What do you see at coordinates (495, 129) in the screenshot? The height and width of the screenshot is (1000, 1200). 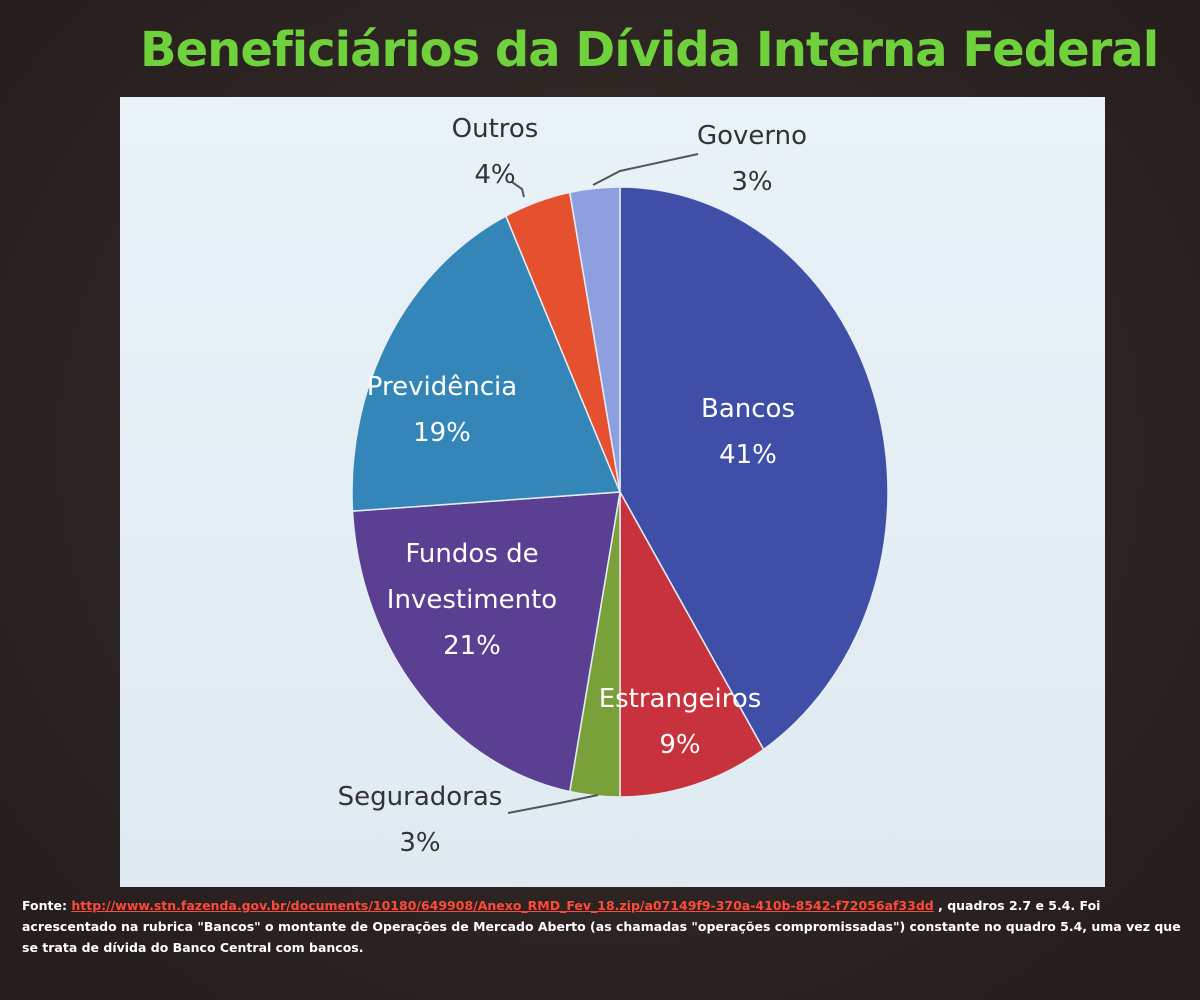 I see `label-name-outros: Outros` at bounding box center [495, 129].